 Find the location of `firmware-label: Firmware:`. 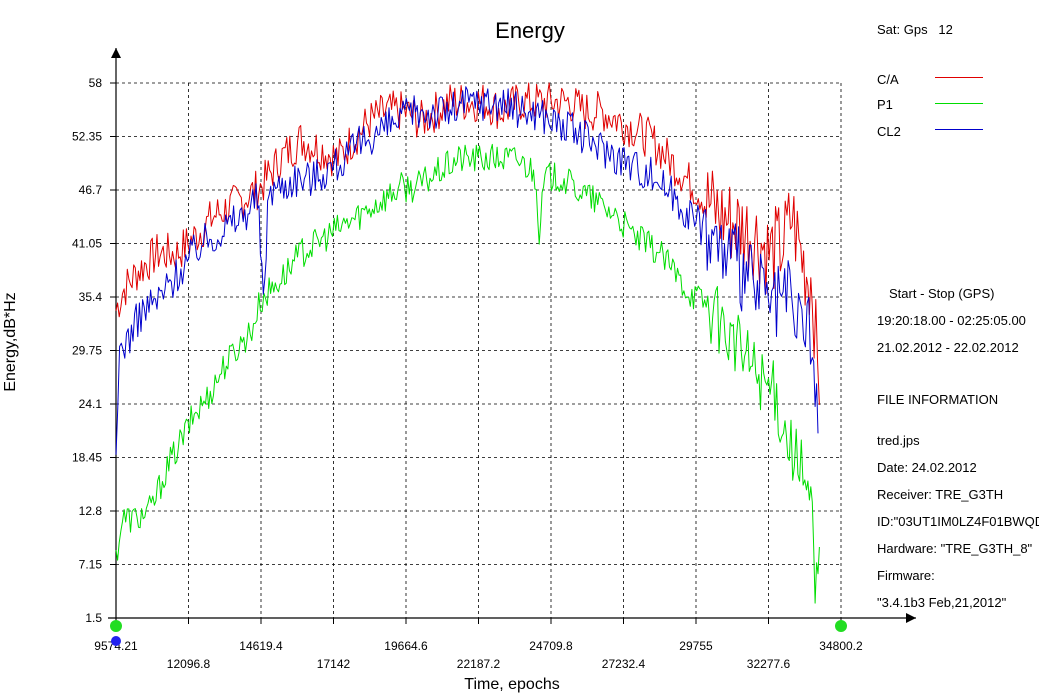

firmware-label: Firmware: is located at coordinates (906, 575).